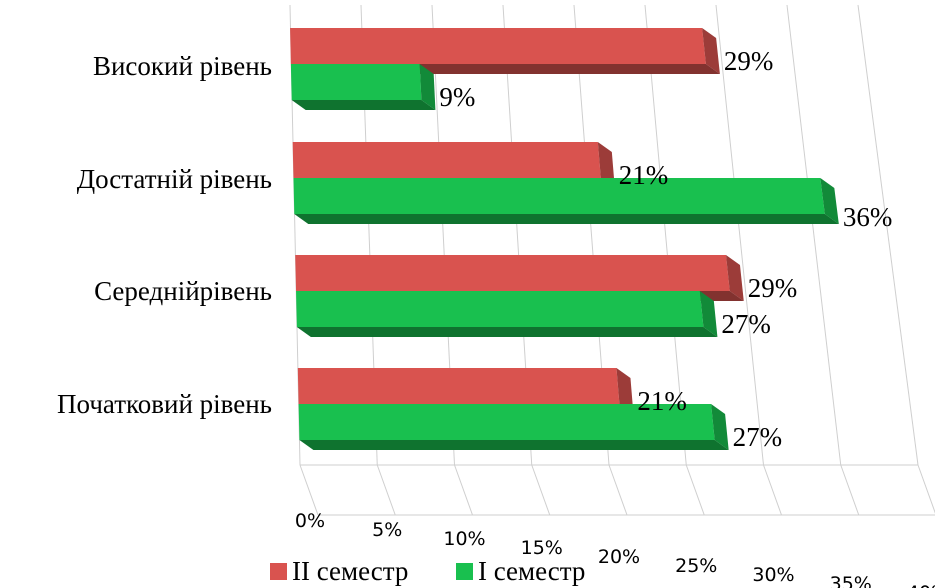  Describe the element at coordinates (427, 571) in the screenshot. I see `legend: II семестр I семестр` at that location.